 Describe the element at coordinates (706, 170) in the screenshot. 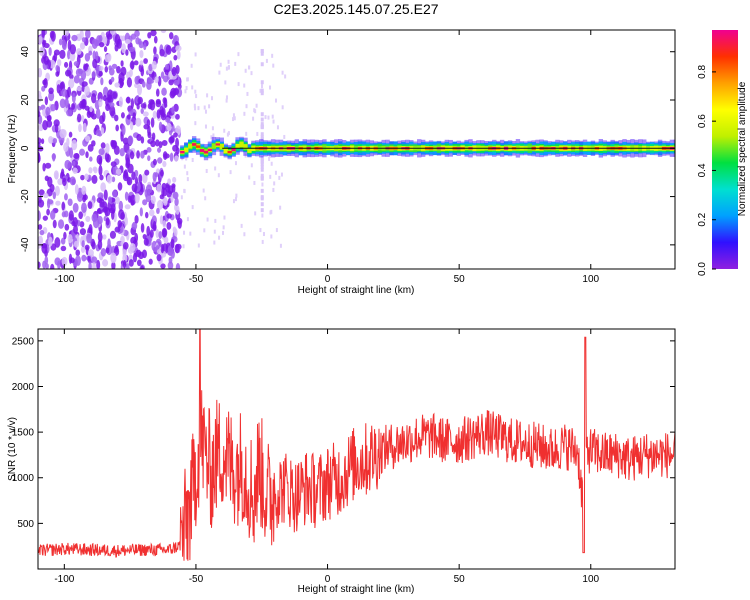

I see `colorbar-ticks: 0.0 0.2 0.4 0.6 0.8` at that location.